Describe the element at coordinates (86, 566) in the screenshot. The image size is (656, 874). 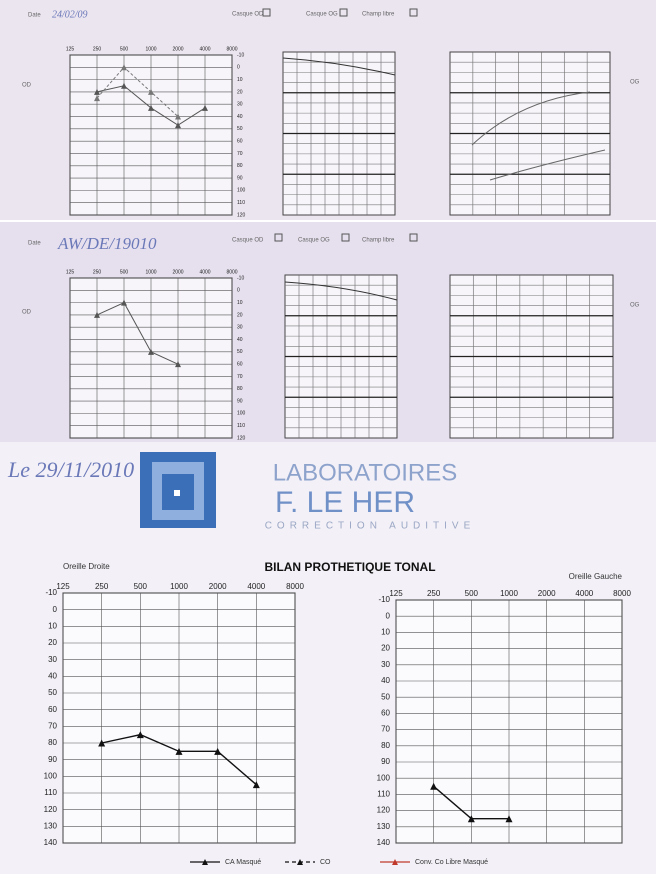
I see `ear-label: Oreille Droite` at that location.